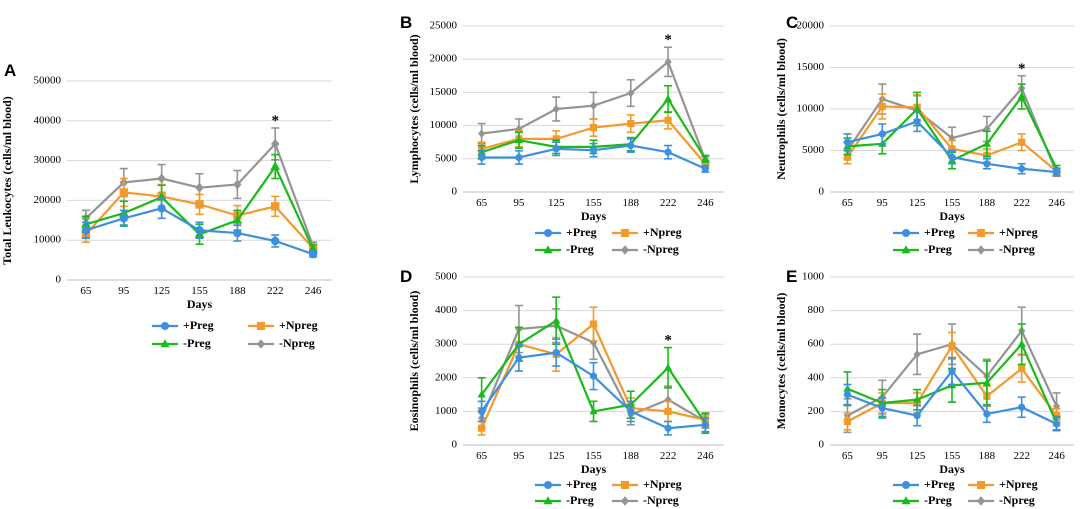  Describe the element at coordinates (816, 310) in the screenshot. I see `y-tick-label: 800` at that location.